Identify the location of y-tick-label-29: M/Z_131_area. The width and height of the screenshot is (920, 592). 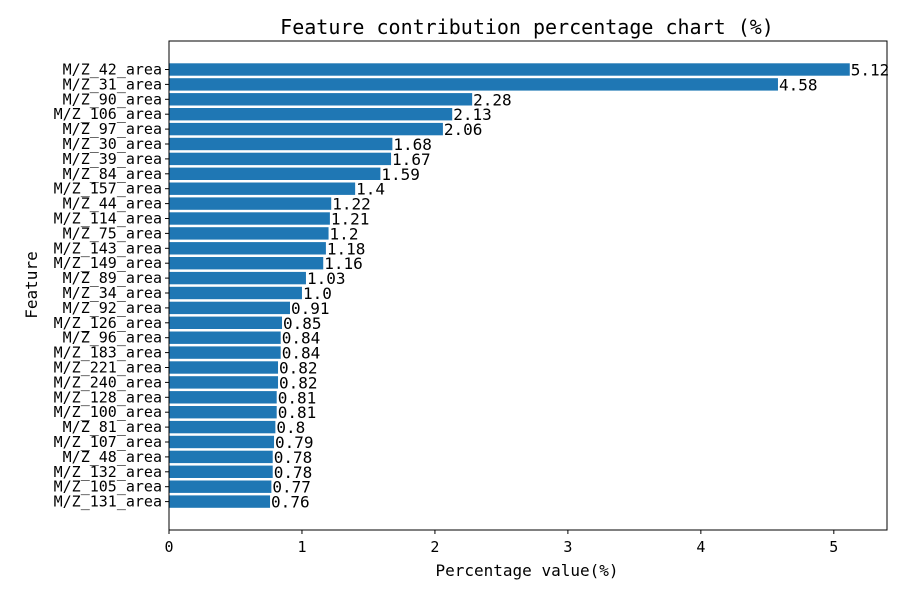
(108, 502).